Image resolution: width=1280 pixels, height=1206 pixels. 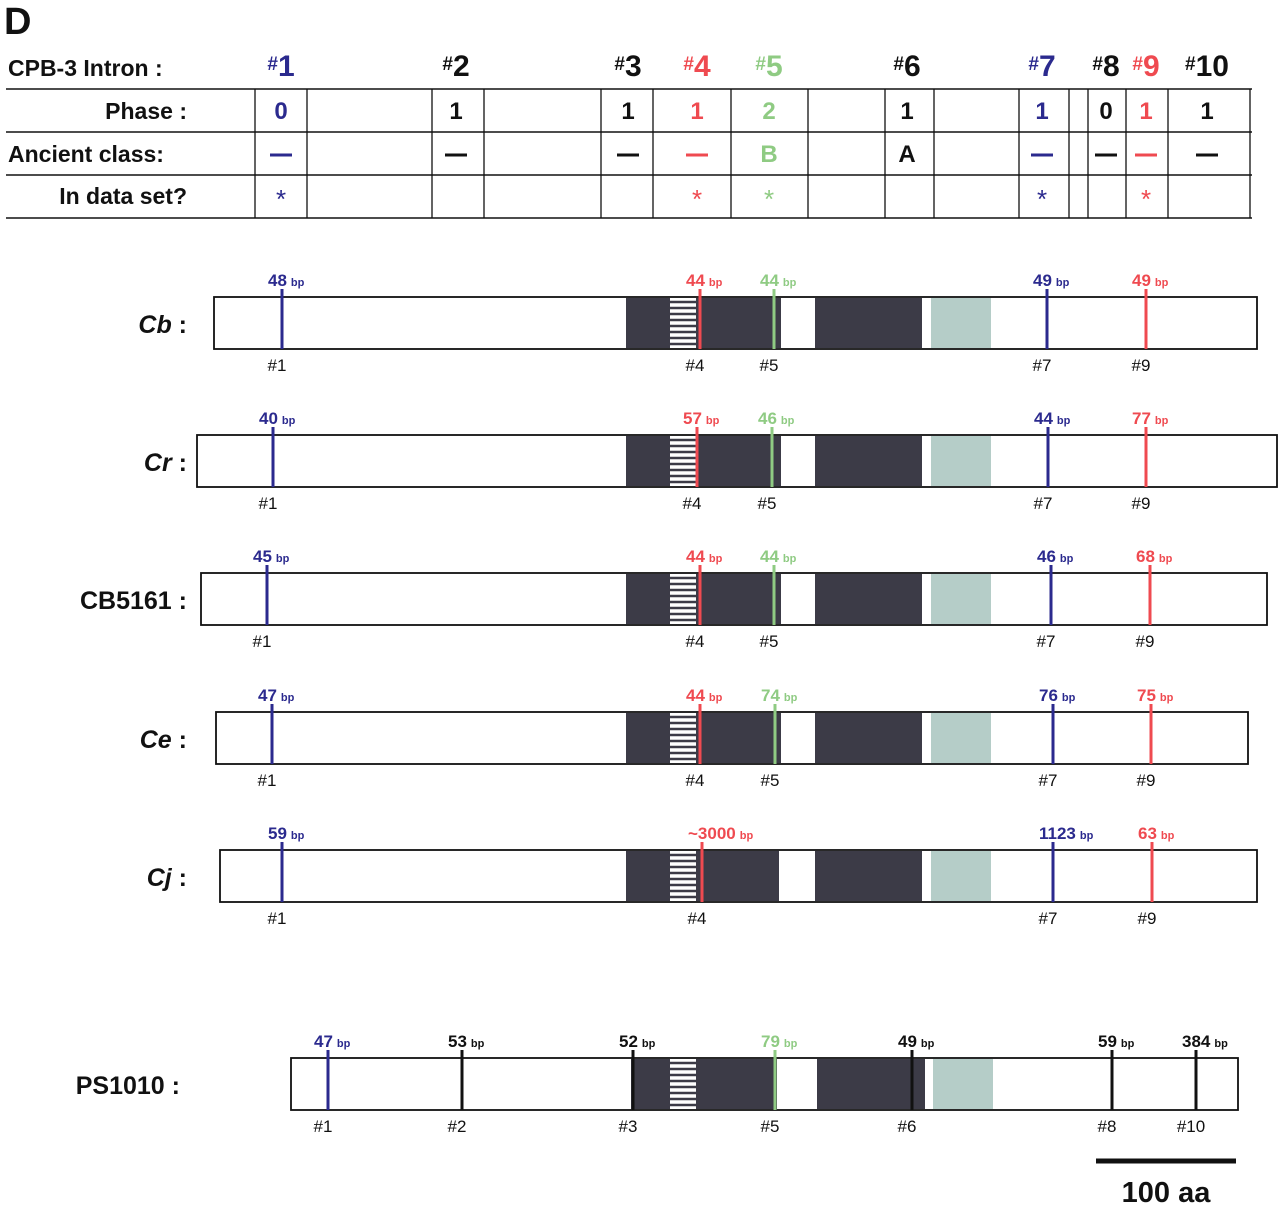 What do you see at coordinates (768, 154) in the screenshot?
I see `ancient-class-text: B` at bounding box center [768, 154].